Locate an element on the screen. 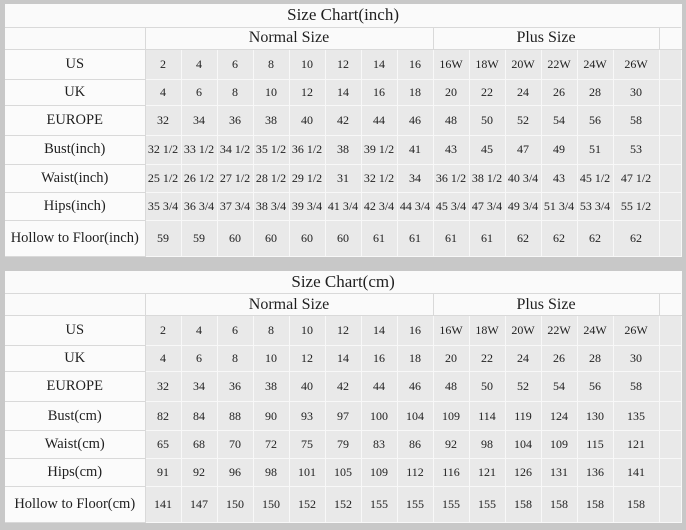 This screenshot has height=530, width=686. size-value-cell: 27 1/2 is located at coordinates (235, 178).